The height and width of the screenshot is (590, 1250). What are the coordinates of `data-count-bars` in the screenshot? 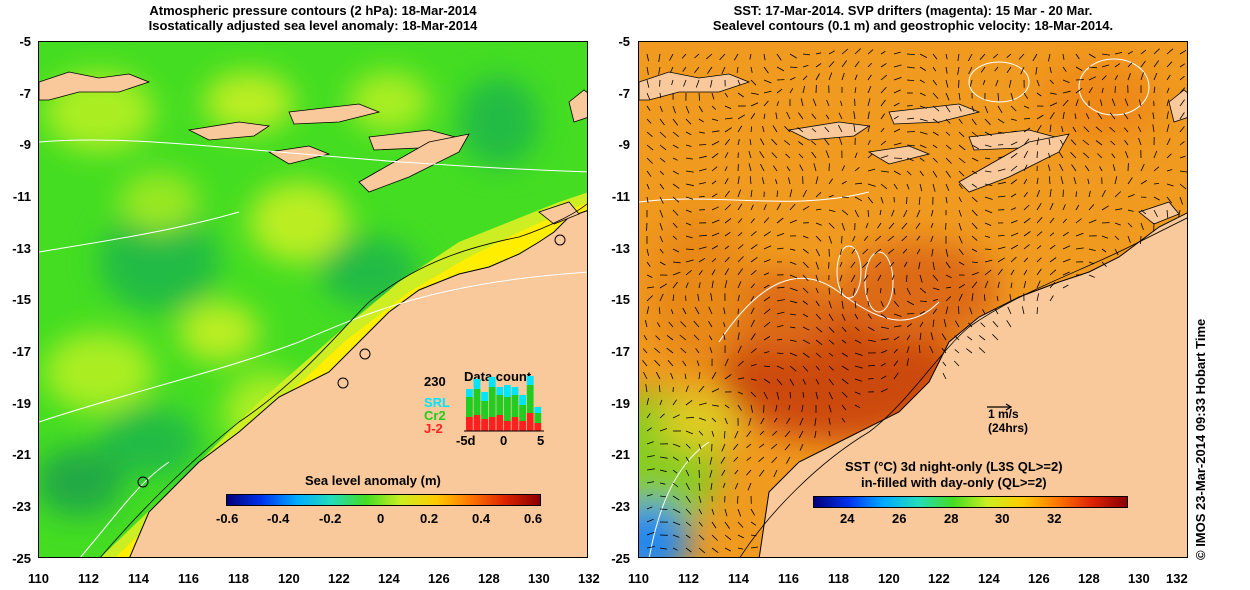 It's located at (504, 403).